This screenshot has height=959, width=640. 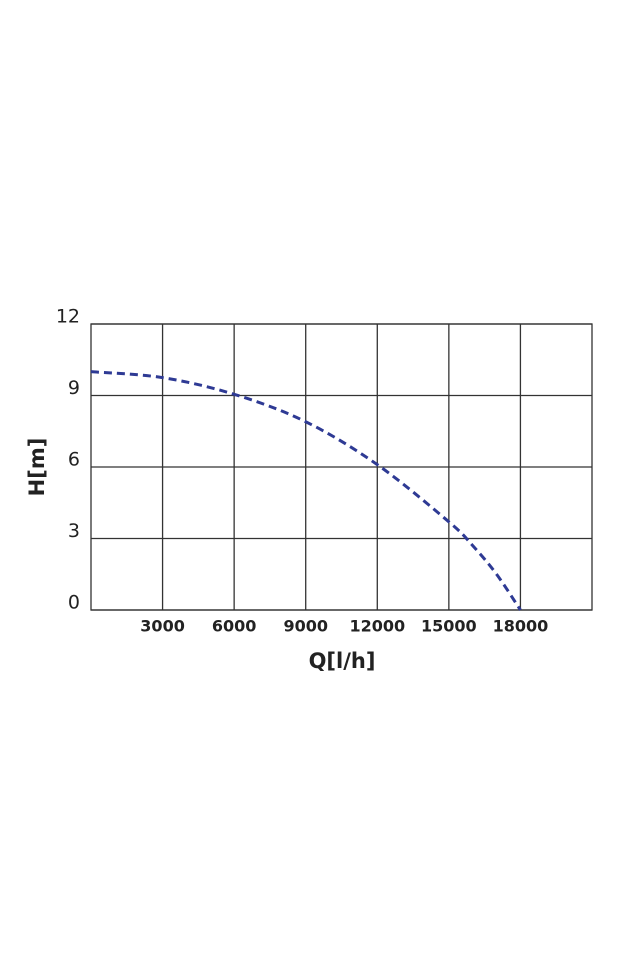 I want to click on y-axis-title: H[m], so click(x=37, y=467).